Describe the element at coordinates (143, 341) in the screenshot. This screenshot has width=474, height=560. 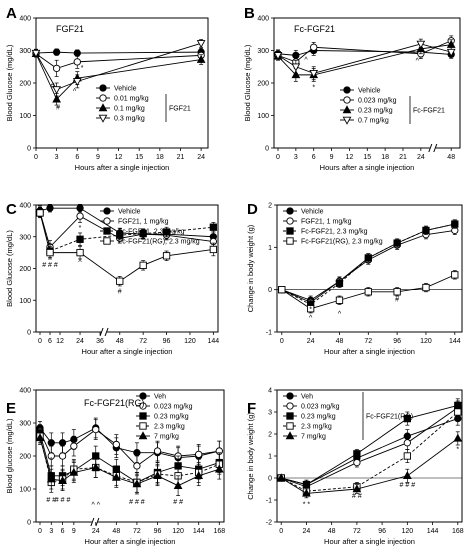
I see `x-tick-label: 72` at that location.